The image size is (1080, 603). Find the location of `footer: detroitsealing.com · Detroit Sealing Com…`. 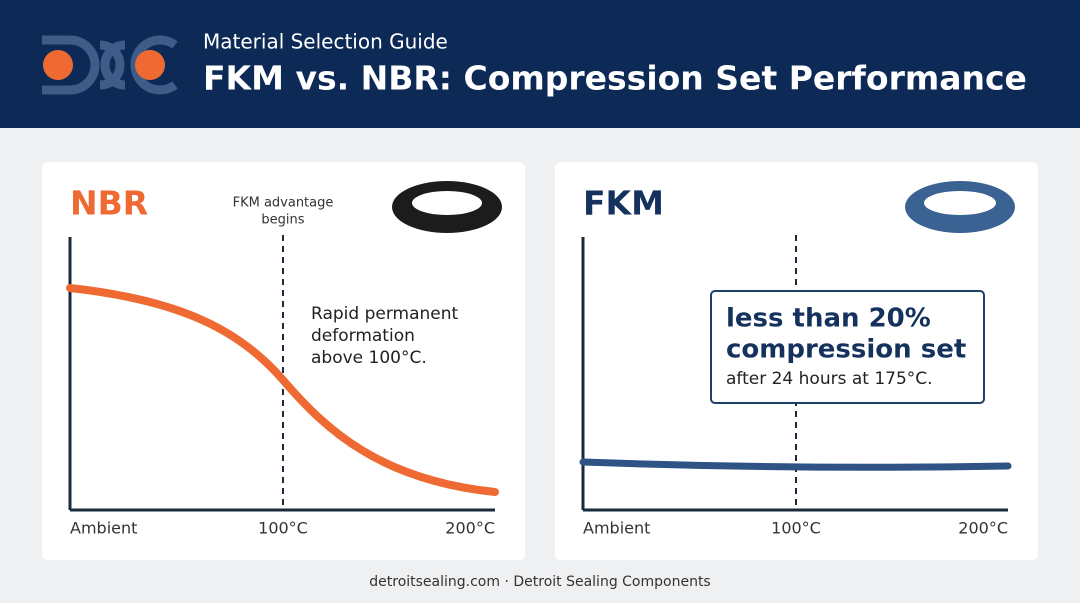

footer: detroitsealing.com · Detroit Sealing Com… is located at coordinates (539, 582).